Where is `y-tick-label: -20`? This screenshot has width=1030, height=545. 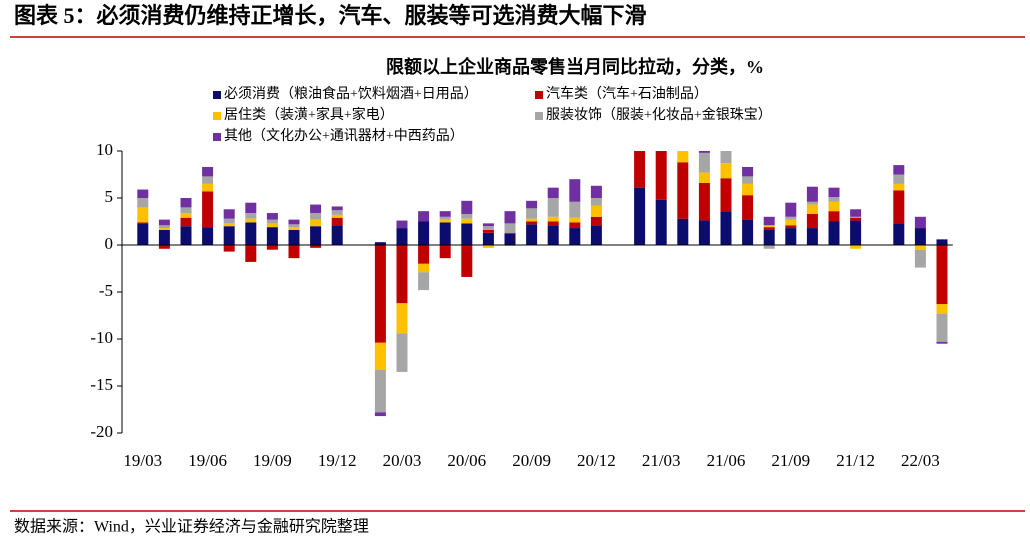
y-tick-label: -20 is located at coordinates (101, 431).